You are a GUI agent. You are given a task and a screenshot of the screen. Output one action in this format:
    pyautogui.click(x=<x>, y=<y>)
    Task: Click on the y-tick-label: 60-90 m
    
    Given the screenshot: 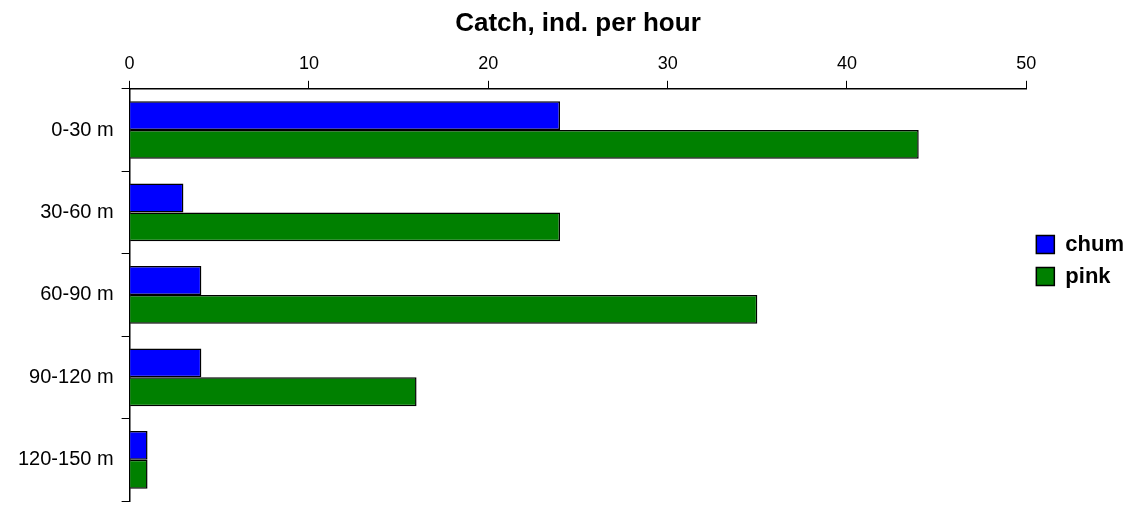 What is the action you would take?
    pyautogui.click(x=77, y=293)
    